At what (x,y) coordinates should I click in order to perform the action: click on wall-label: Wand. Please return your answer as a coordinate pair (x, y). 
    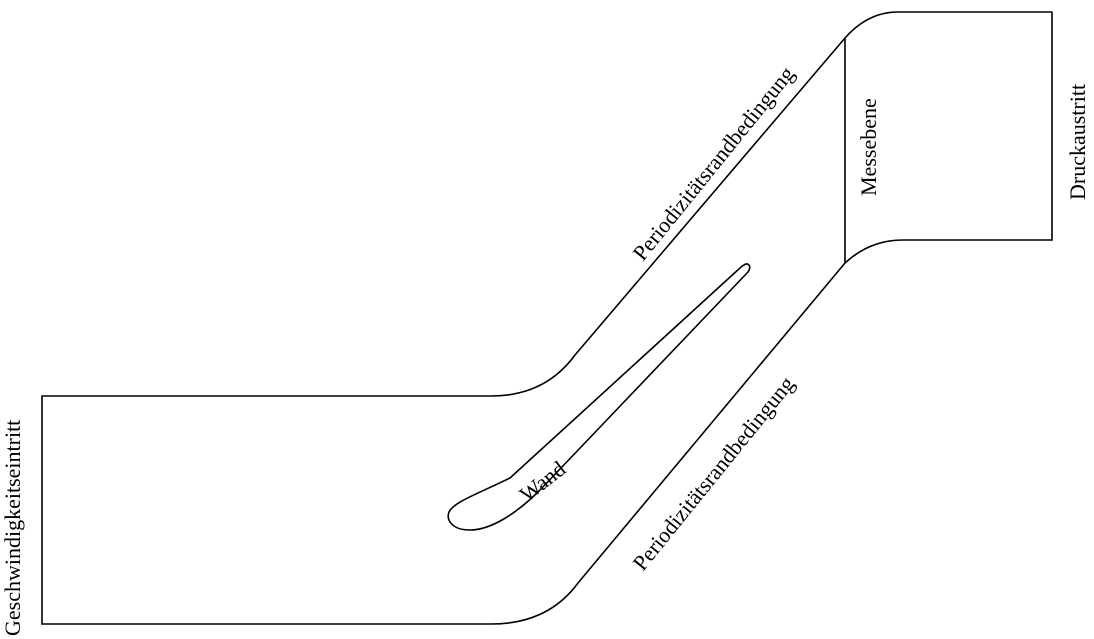
    Looking at the image, I should click on (542, 481).